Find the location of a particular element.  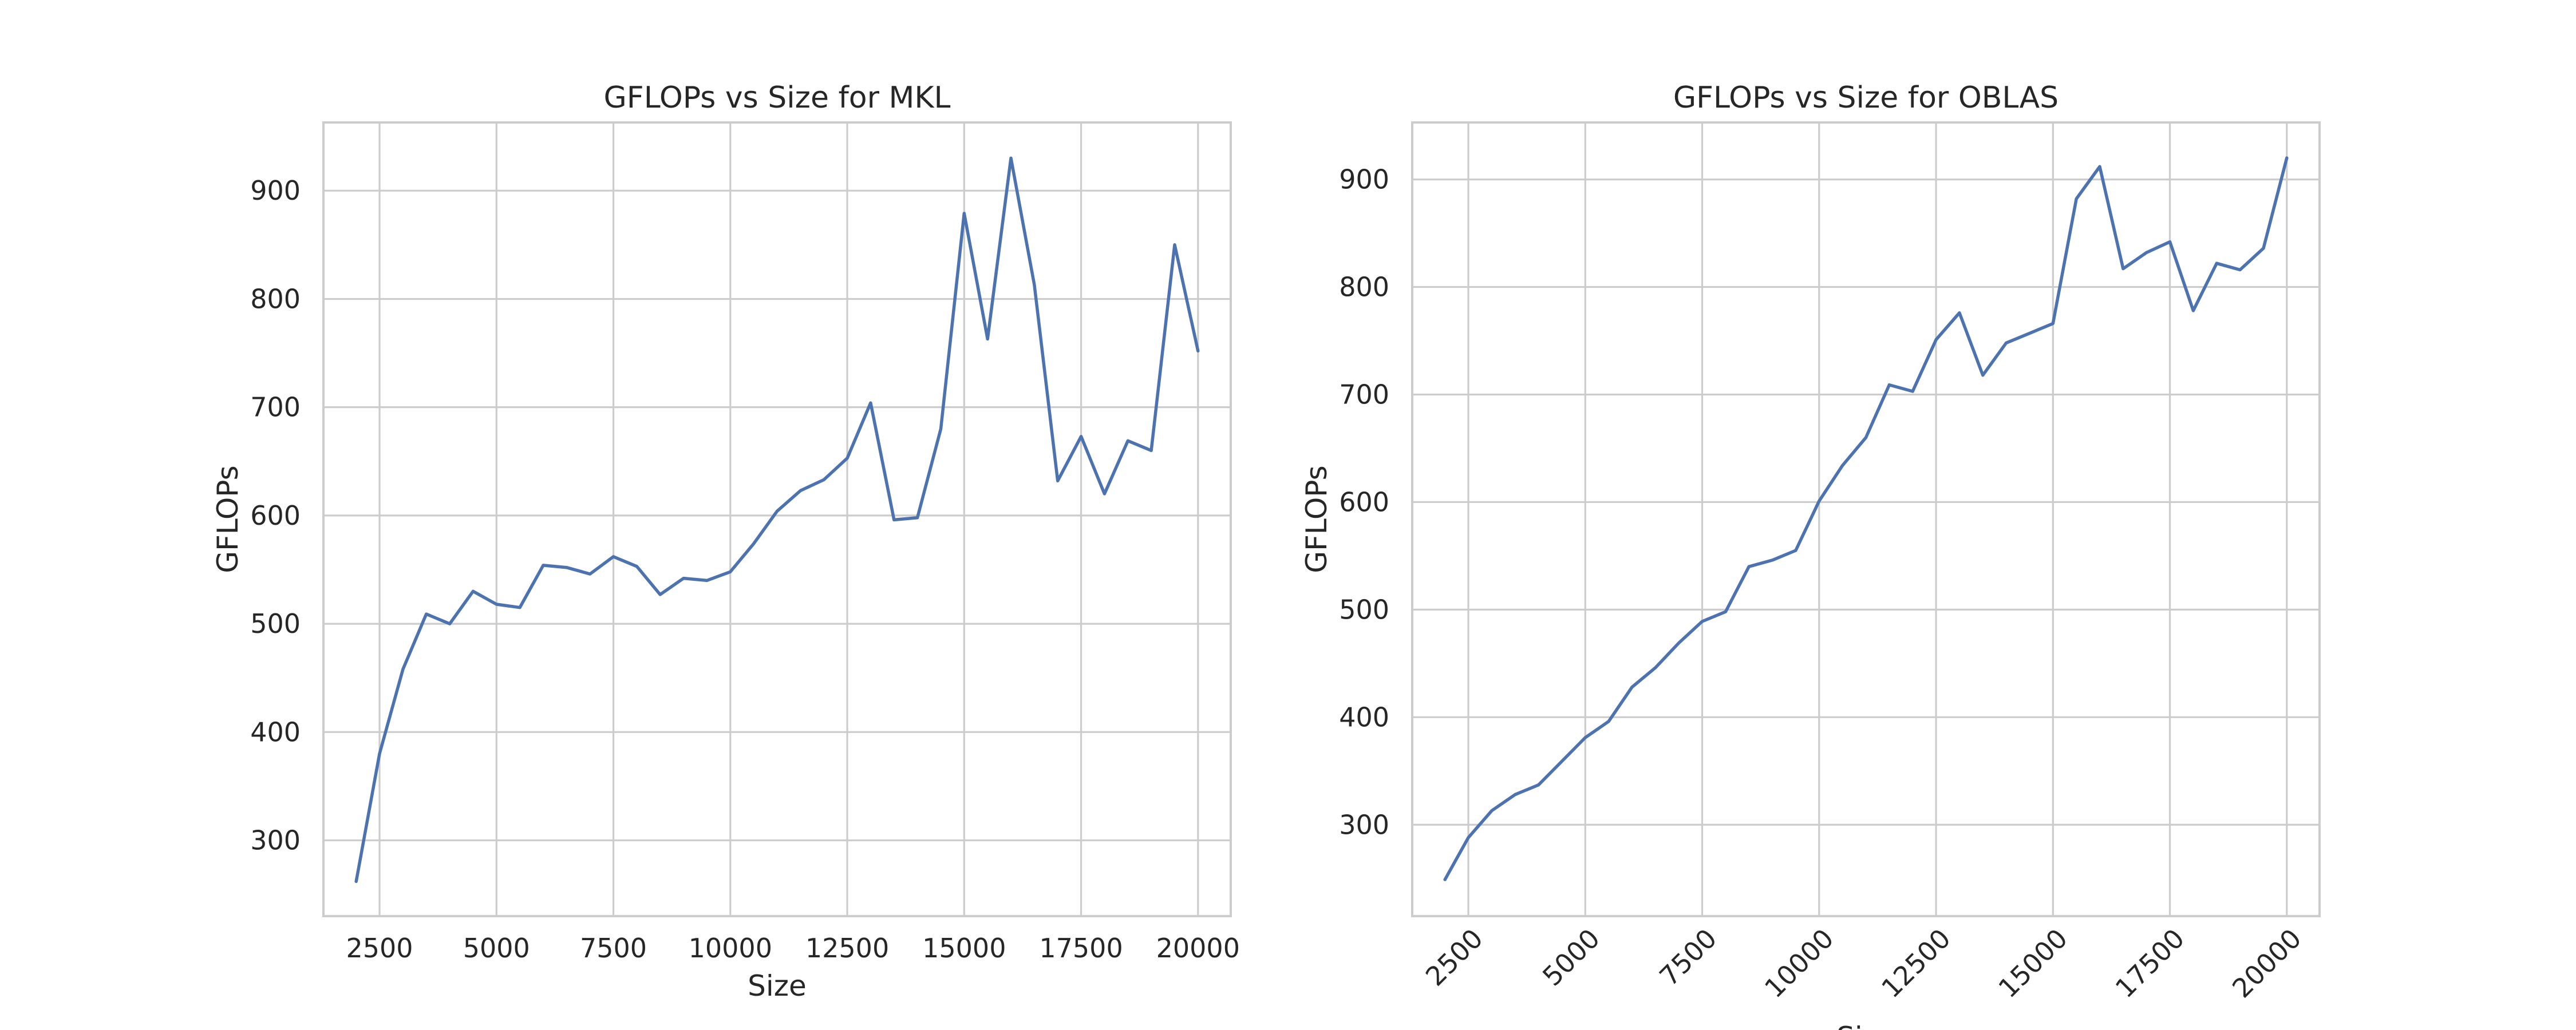

chart-title: GFLOPs vs Size for OBLAS is located at coordinates (1866, 98).